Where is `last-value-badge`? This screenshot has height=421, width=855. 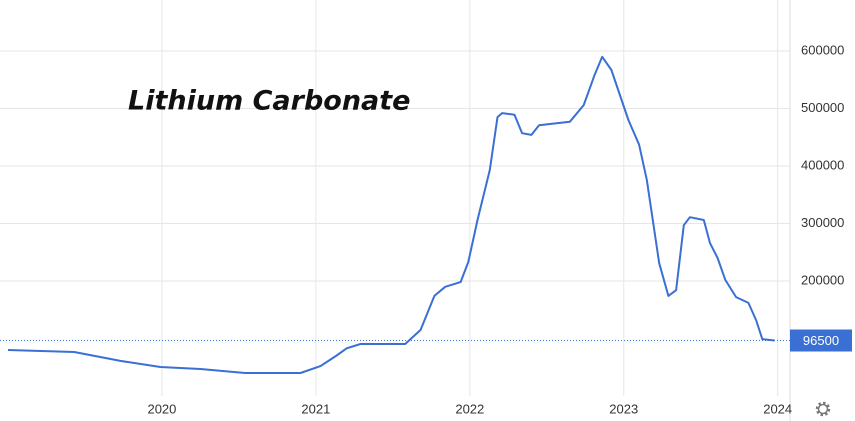 last-value-badge is located at coordinates (821, 340).